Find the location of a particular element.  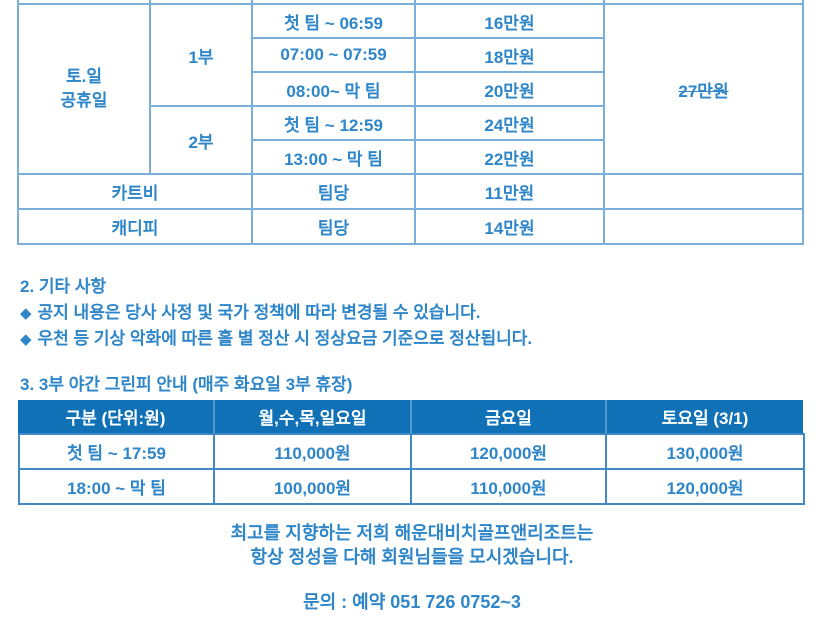

fee-price-cell: 11만원 is located at coordinates (509, 191).